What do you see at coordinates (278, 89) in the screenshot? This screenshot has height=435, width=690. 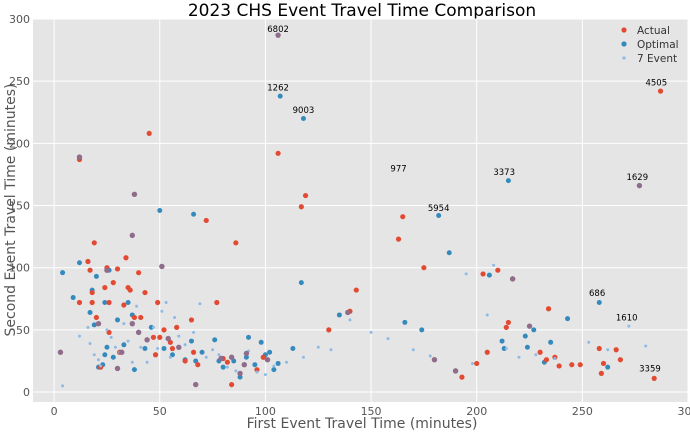 I see `point-annotation: 1262` at bounding box center [278, 89].